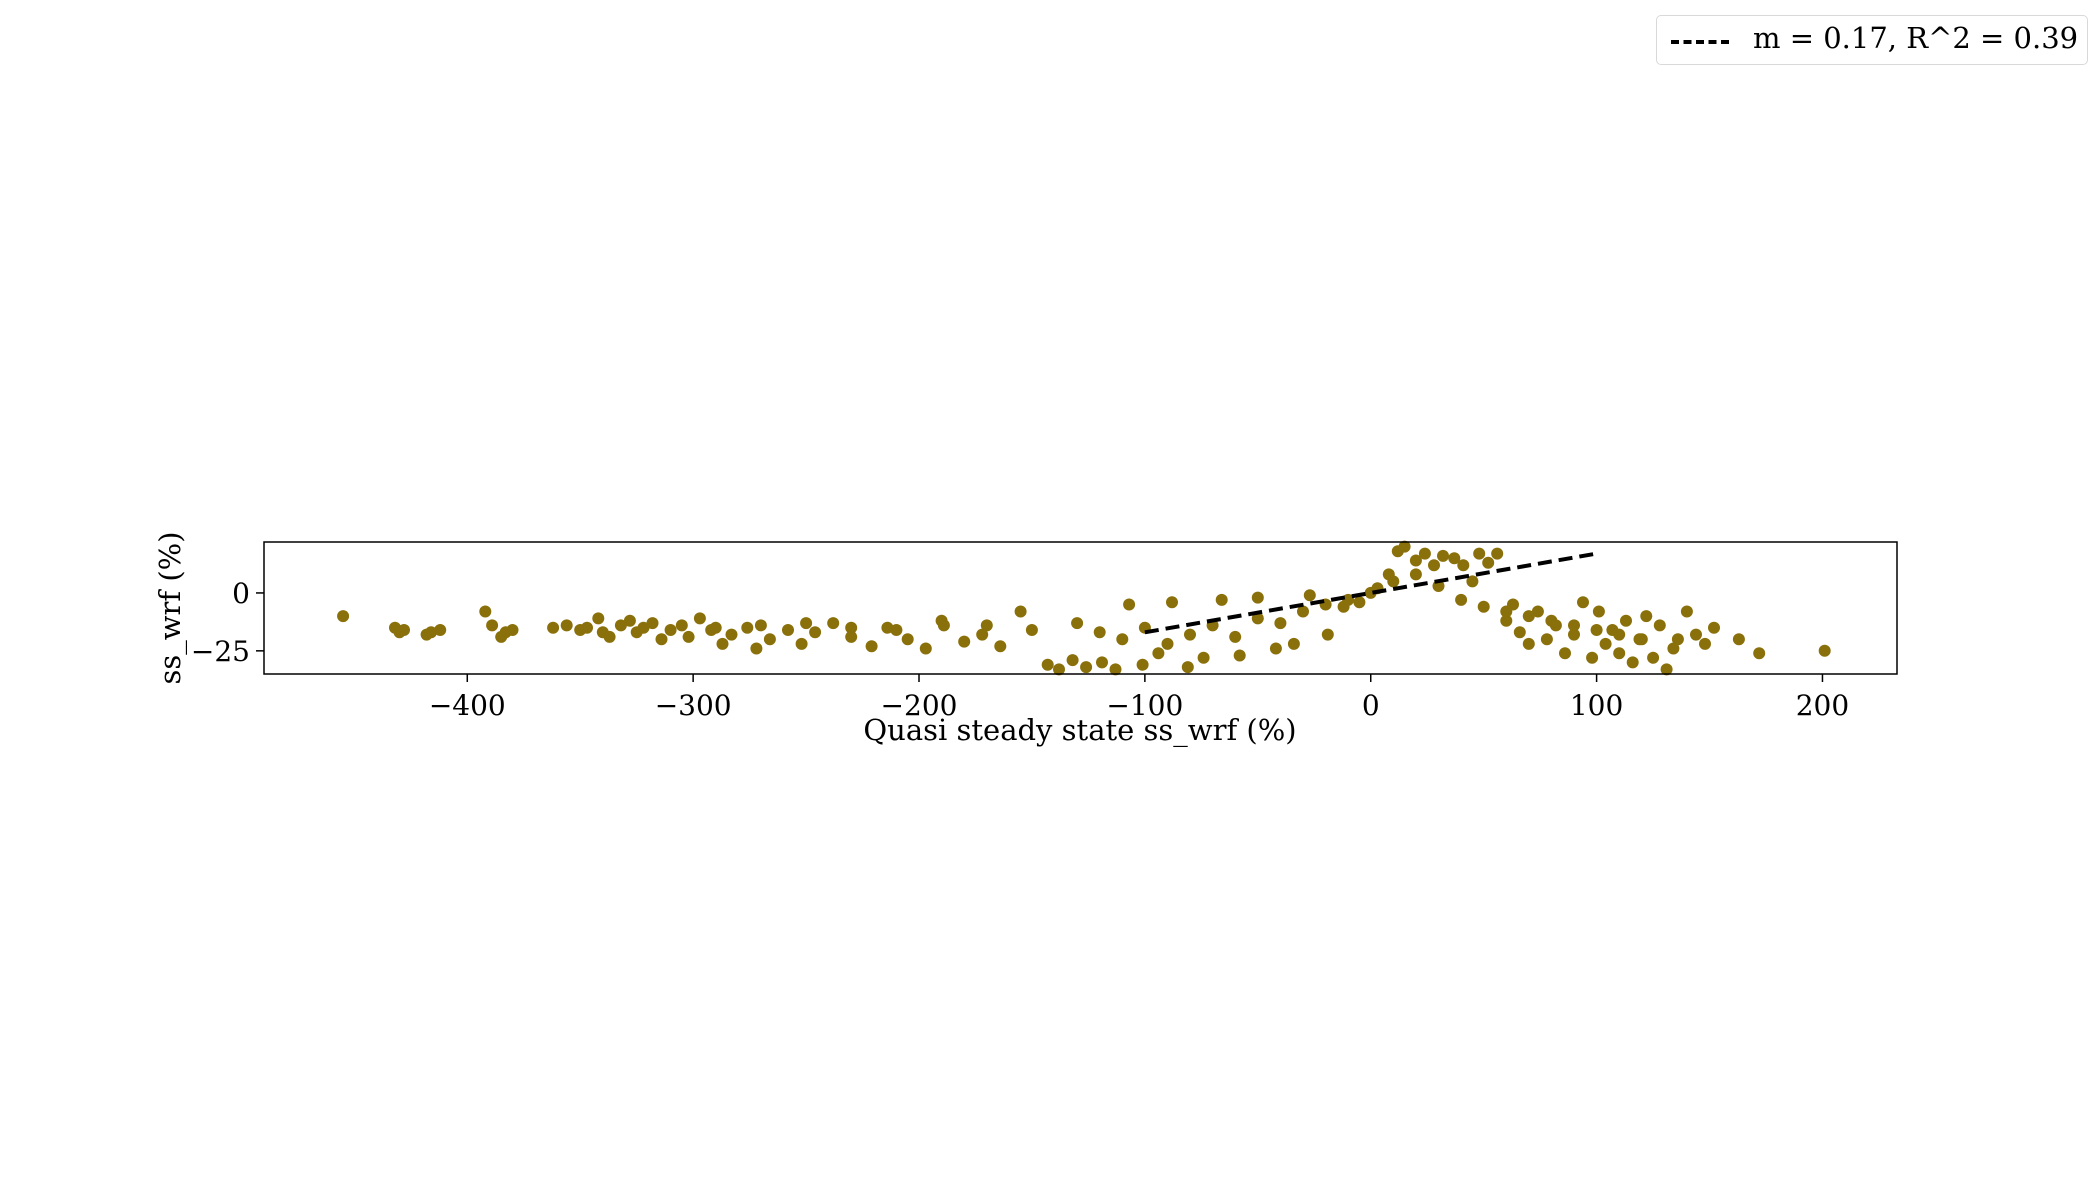  I want to click on x-tick-label: −300, so click(693, 705).